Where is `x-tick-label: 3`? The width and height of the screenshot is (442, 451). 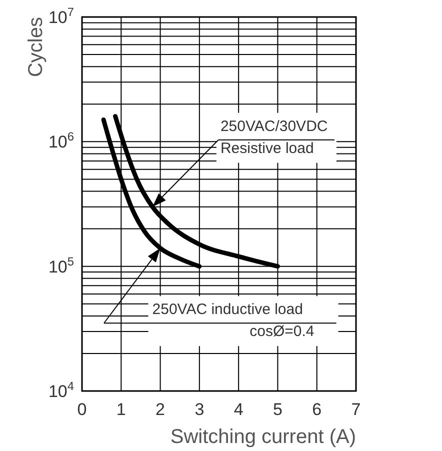 x-tick-label: 3 is located at coordinates (199, 409).